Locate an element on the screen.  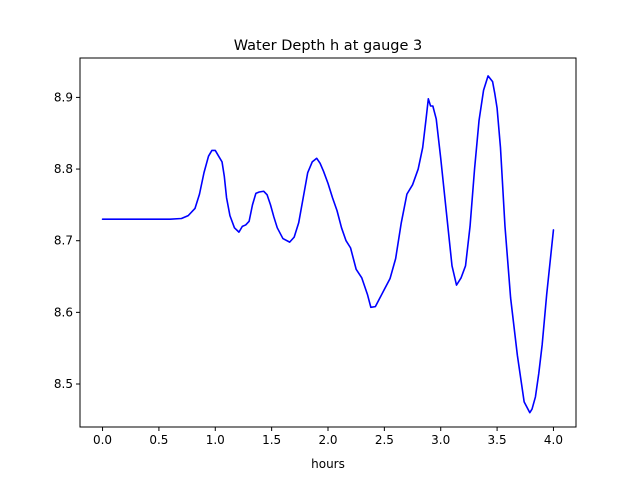
x-tick-label: 0.5 is located at coordinates (158, 440).